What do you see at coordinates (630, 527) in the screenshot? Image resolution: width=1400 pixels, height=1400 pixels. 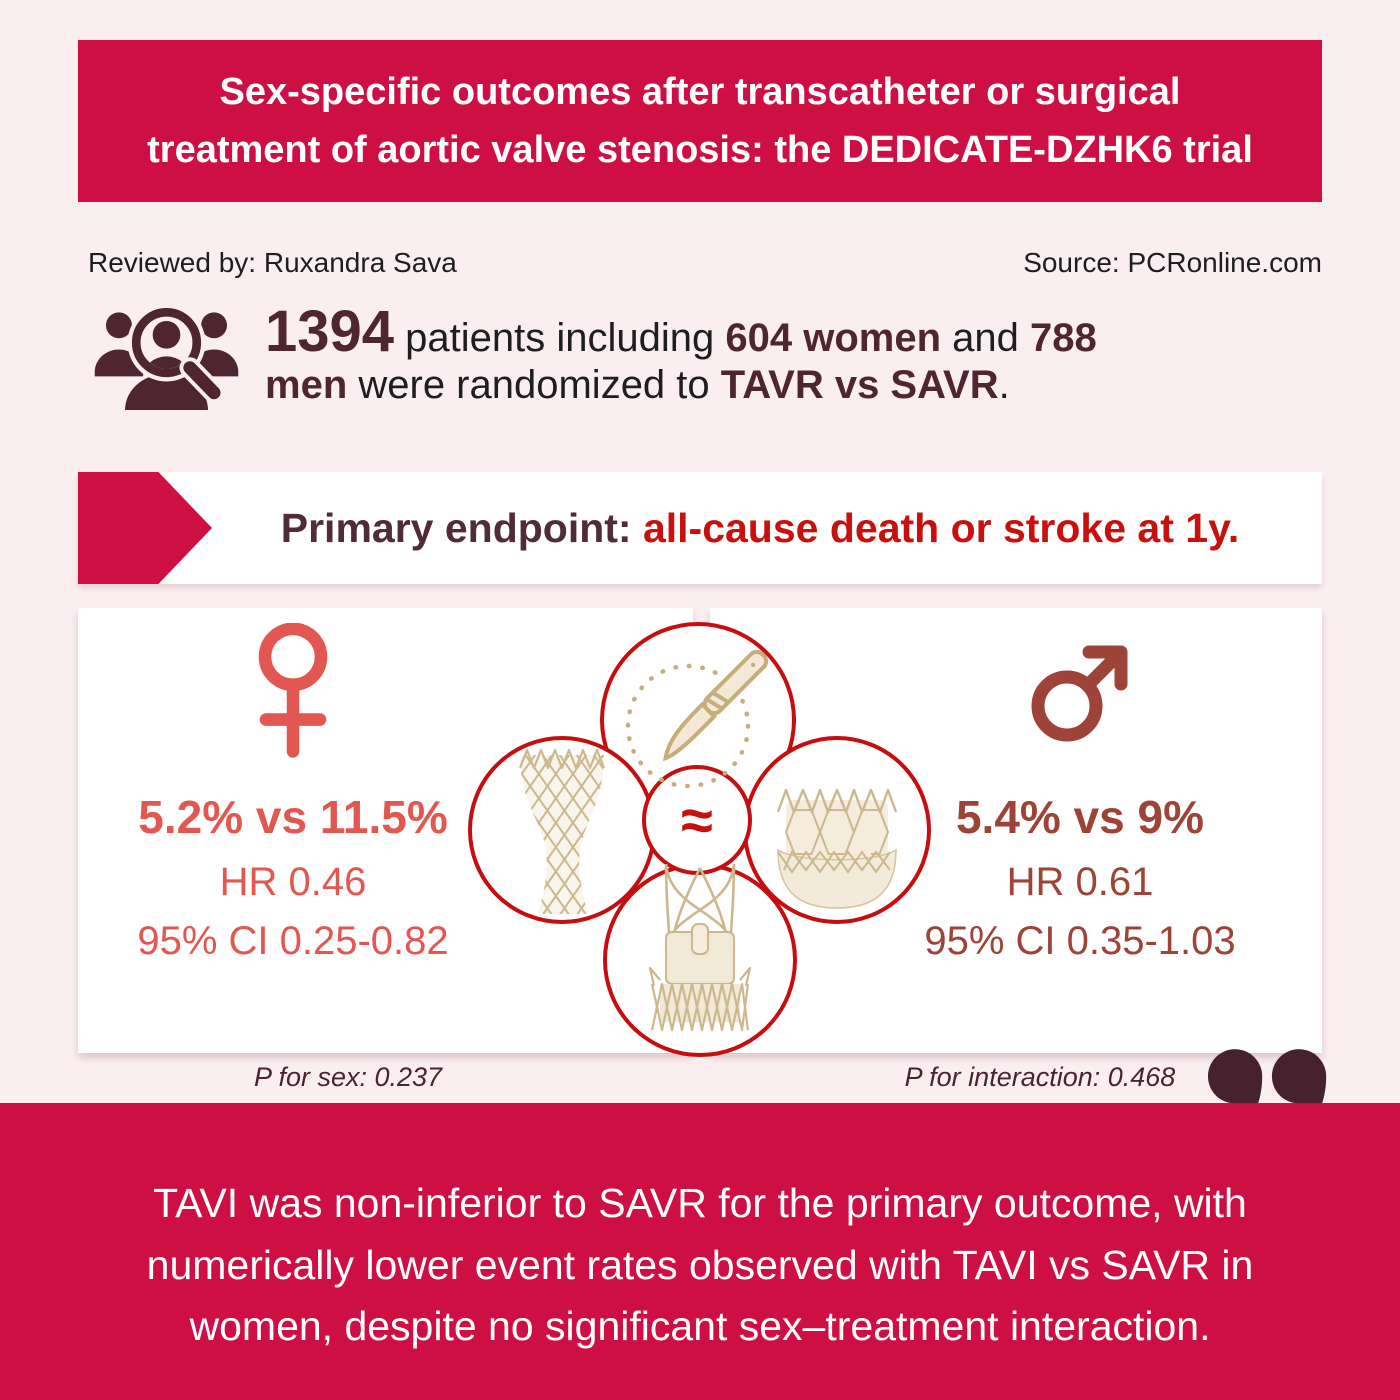 I see `endpoint-colon: :` at bounding box center [630, 527].